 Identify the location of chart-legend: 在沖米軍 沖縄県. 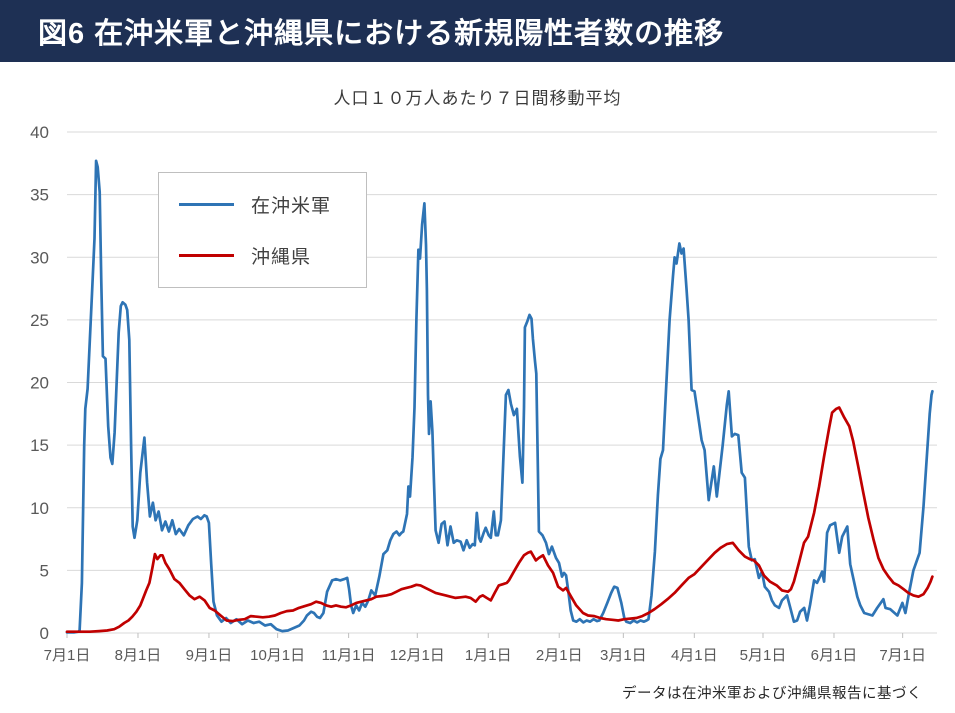
(262, 230).